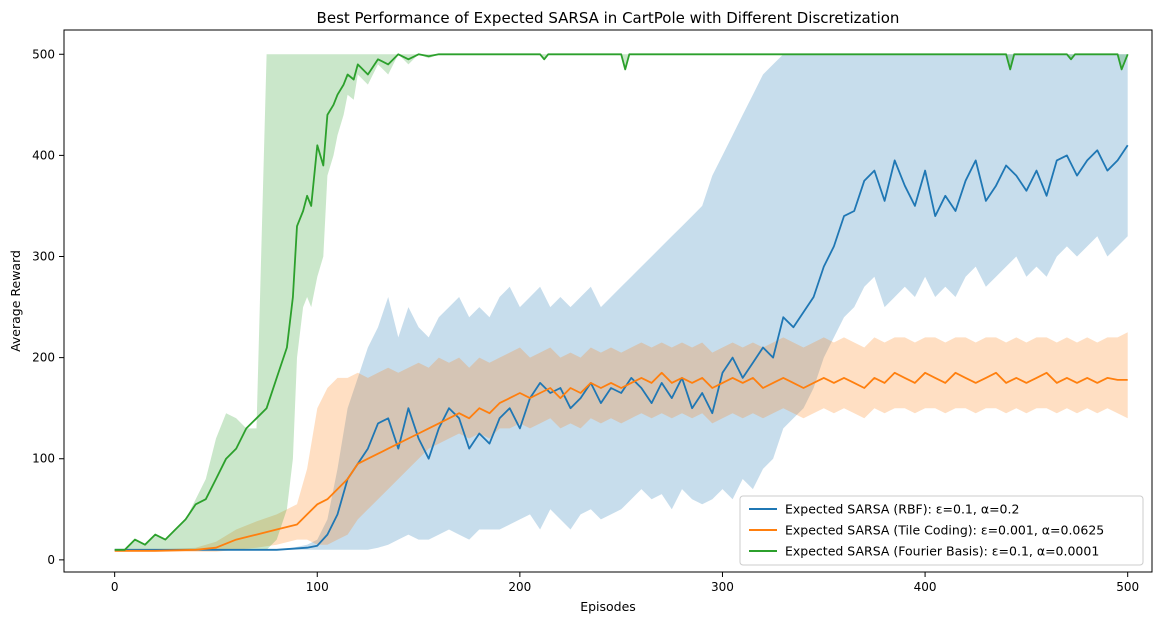  What do you see at coordinates (608, 606) in the screenshot?
I see `x-axis-label: Episodes` at bounding box center [608, 606].